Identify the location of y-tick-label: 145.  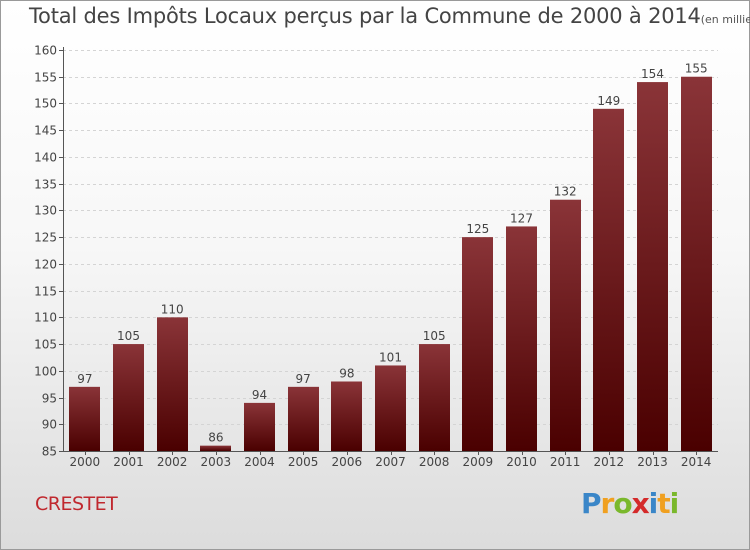
(45, 131).